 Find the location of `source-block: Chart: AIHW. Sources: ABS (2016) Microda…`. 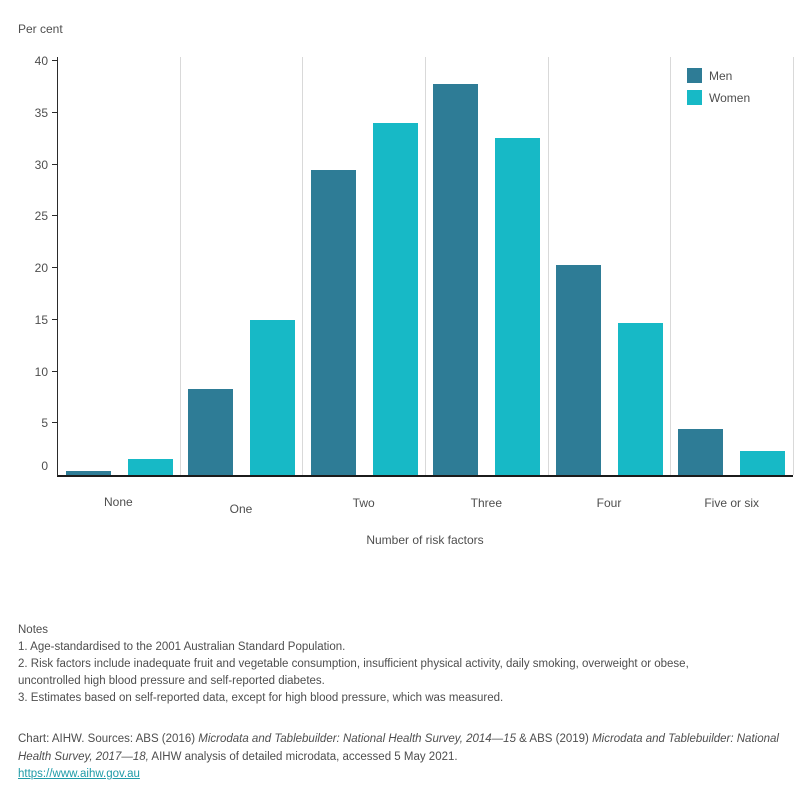

source-block: Chart: AIHW. Sources: ABS (2016) Microda… is located at coordinates (399, 757).